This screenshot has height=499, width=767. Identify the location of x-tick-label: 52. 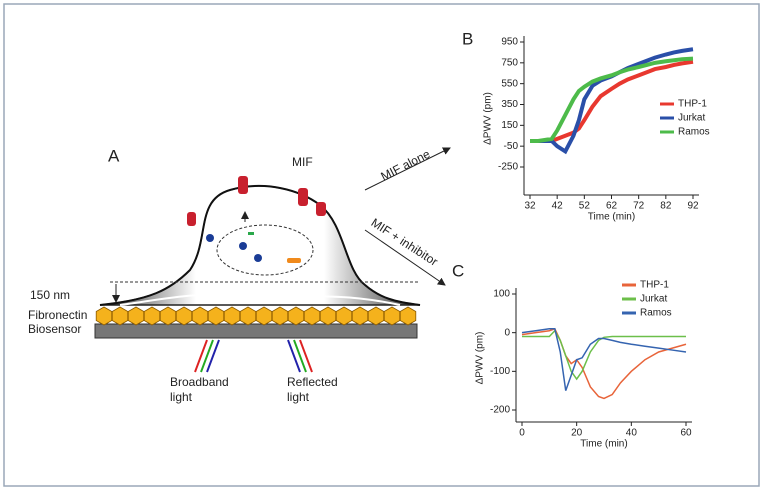
(585, 206).